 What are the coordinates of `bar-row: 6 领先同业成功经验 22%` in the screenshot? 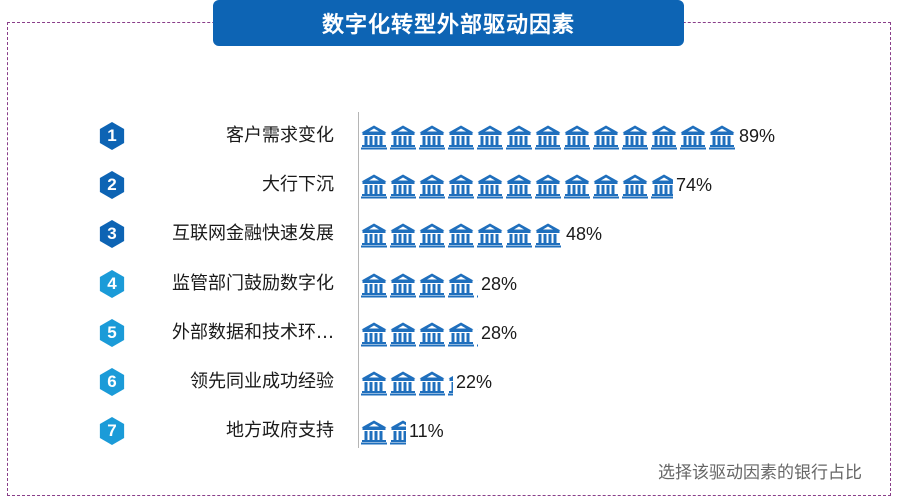 It's located at (450, 382).